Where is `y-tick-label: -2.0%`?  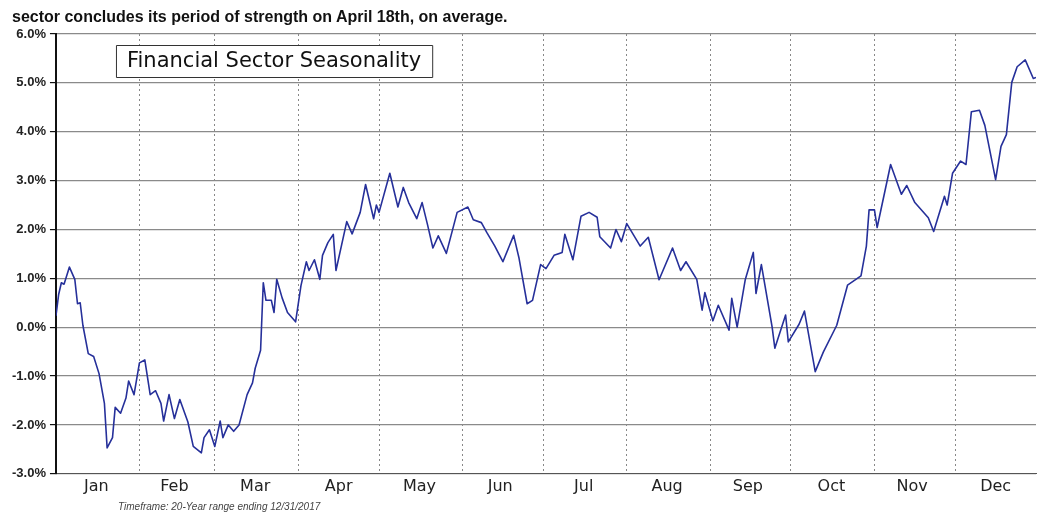 y-tick-label: -2.0% is located at coordinates (29, 424).